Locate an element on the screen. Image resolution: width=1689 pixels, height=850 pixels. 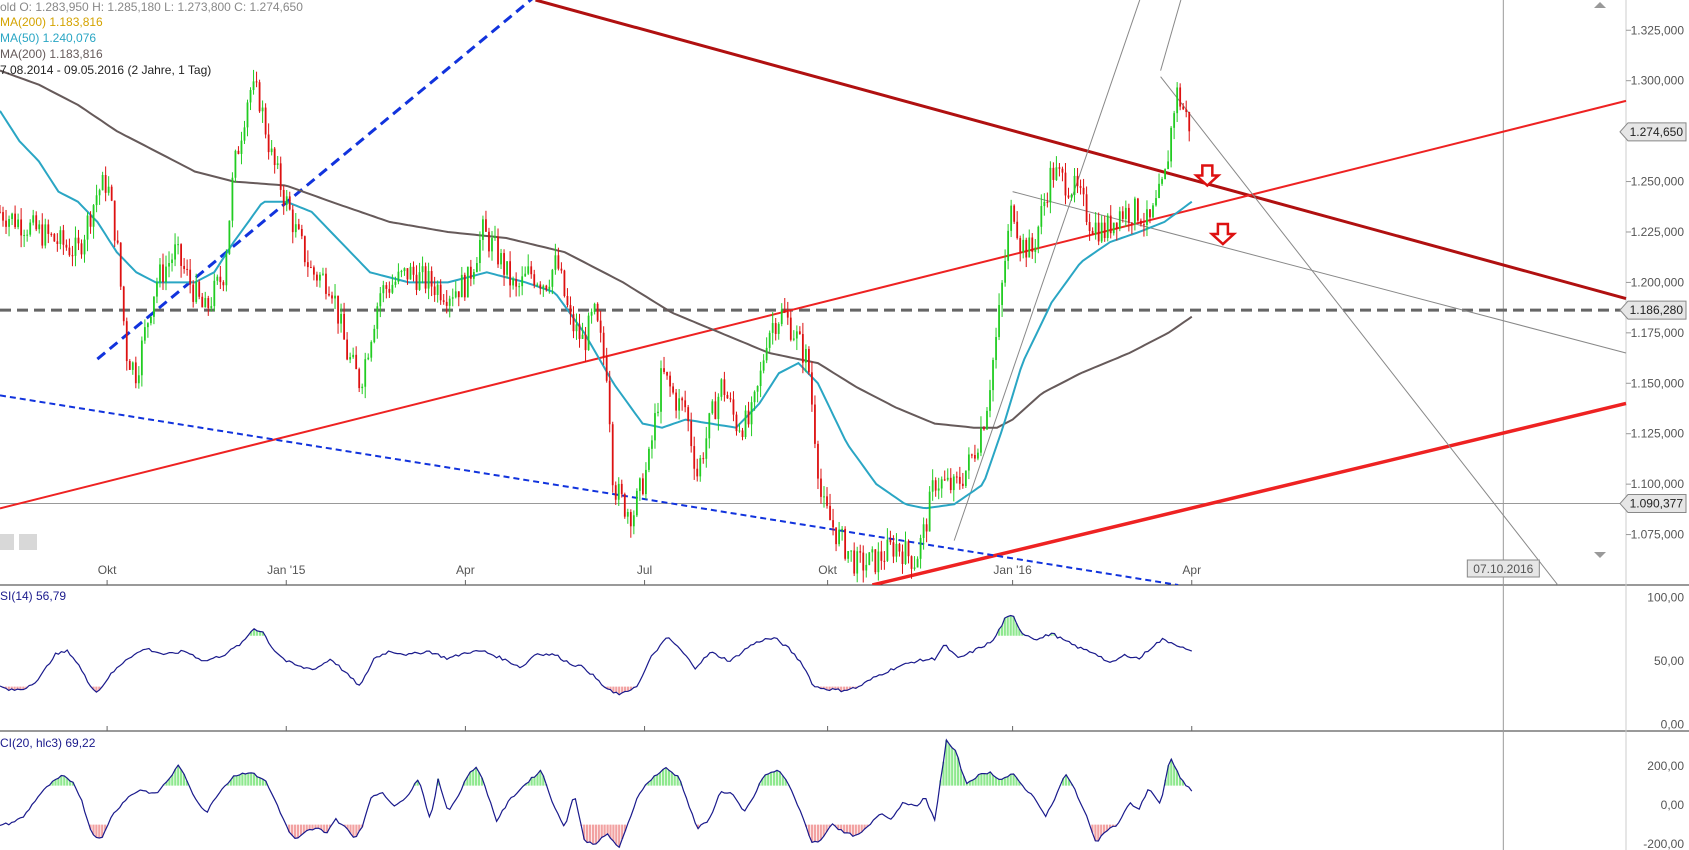
x-tick-label: Jan '16 is located at coordinates (1012, 570).